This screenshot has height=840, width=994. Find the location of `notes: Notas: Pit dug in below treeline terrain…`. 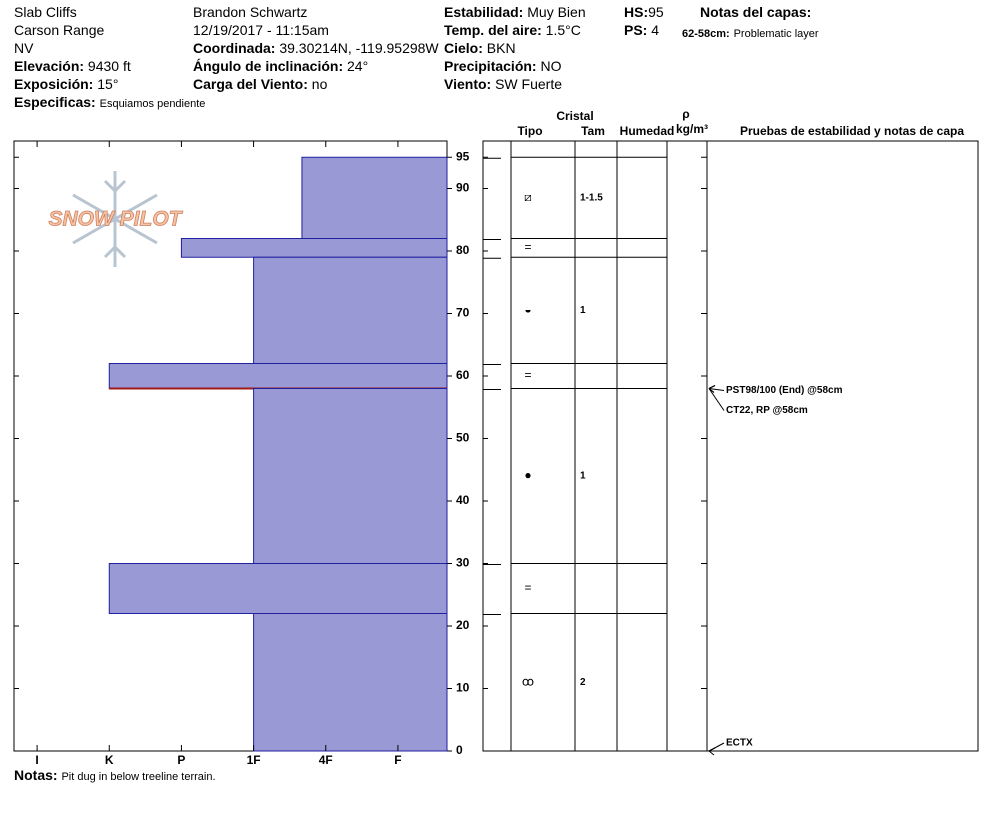

notes: Notas: Pit dug in below treeline terrain… is located at coordinates (115, 775).